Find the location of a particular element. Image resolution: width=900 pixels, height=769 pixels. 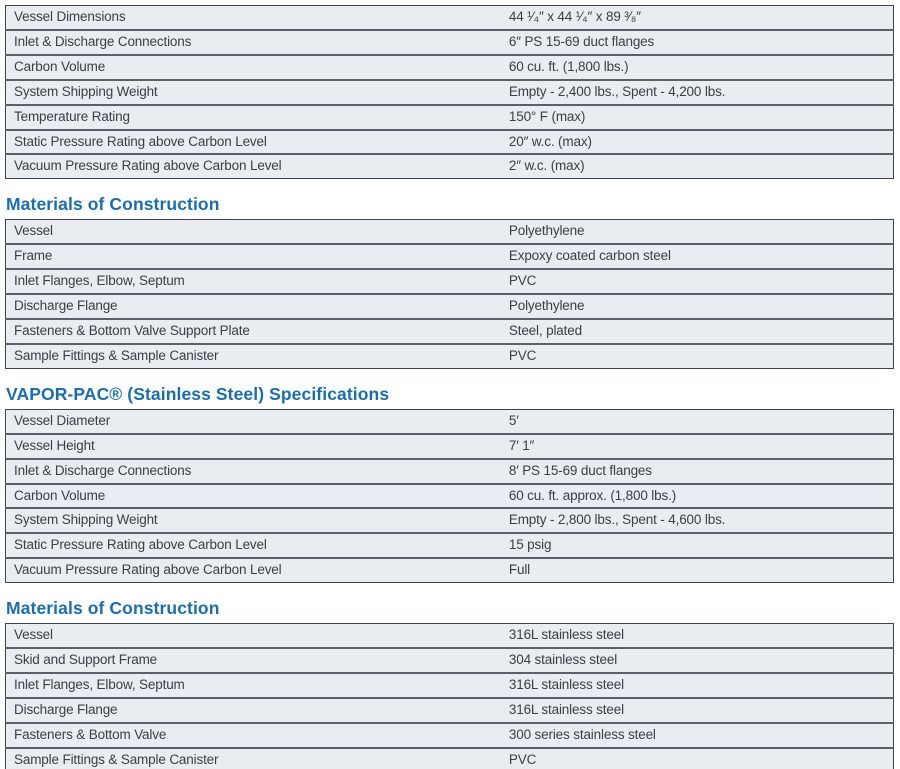

table-row: Vessel Height 7′ 1″ is located at coordinates (449, 445).